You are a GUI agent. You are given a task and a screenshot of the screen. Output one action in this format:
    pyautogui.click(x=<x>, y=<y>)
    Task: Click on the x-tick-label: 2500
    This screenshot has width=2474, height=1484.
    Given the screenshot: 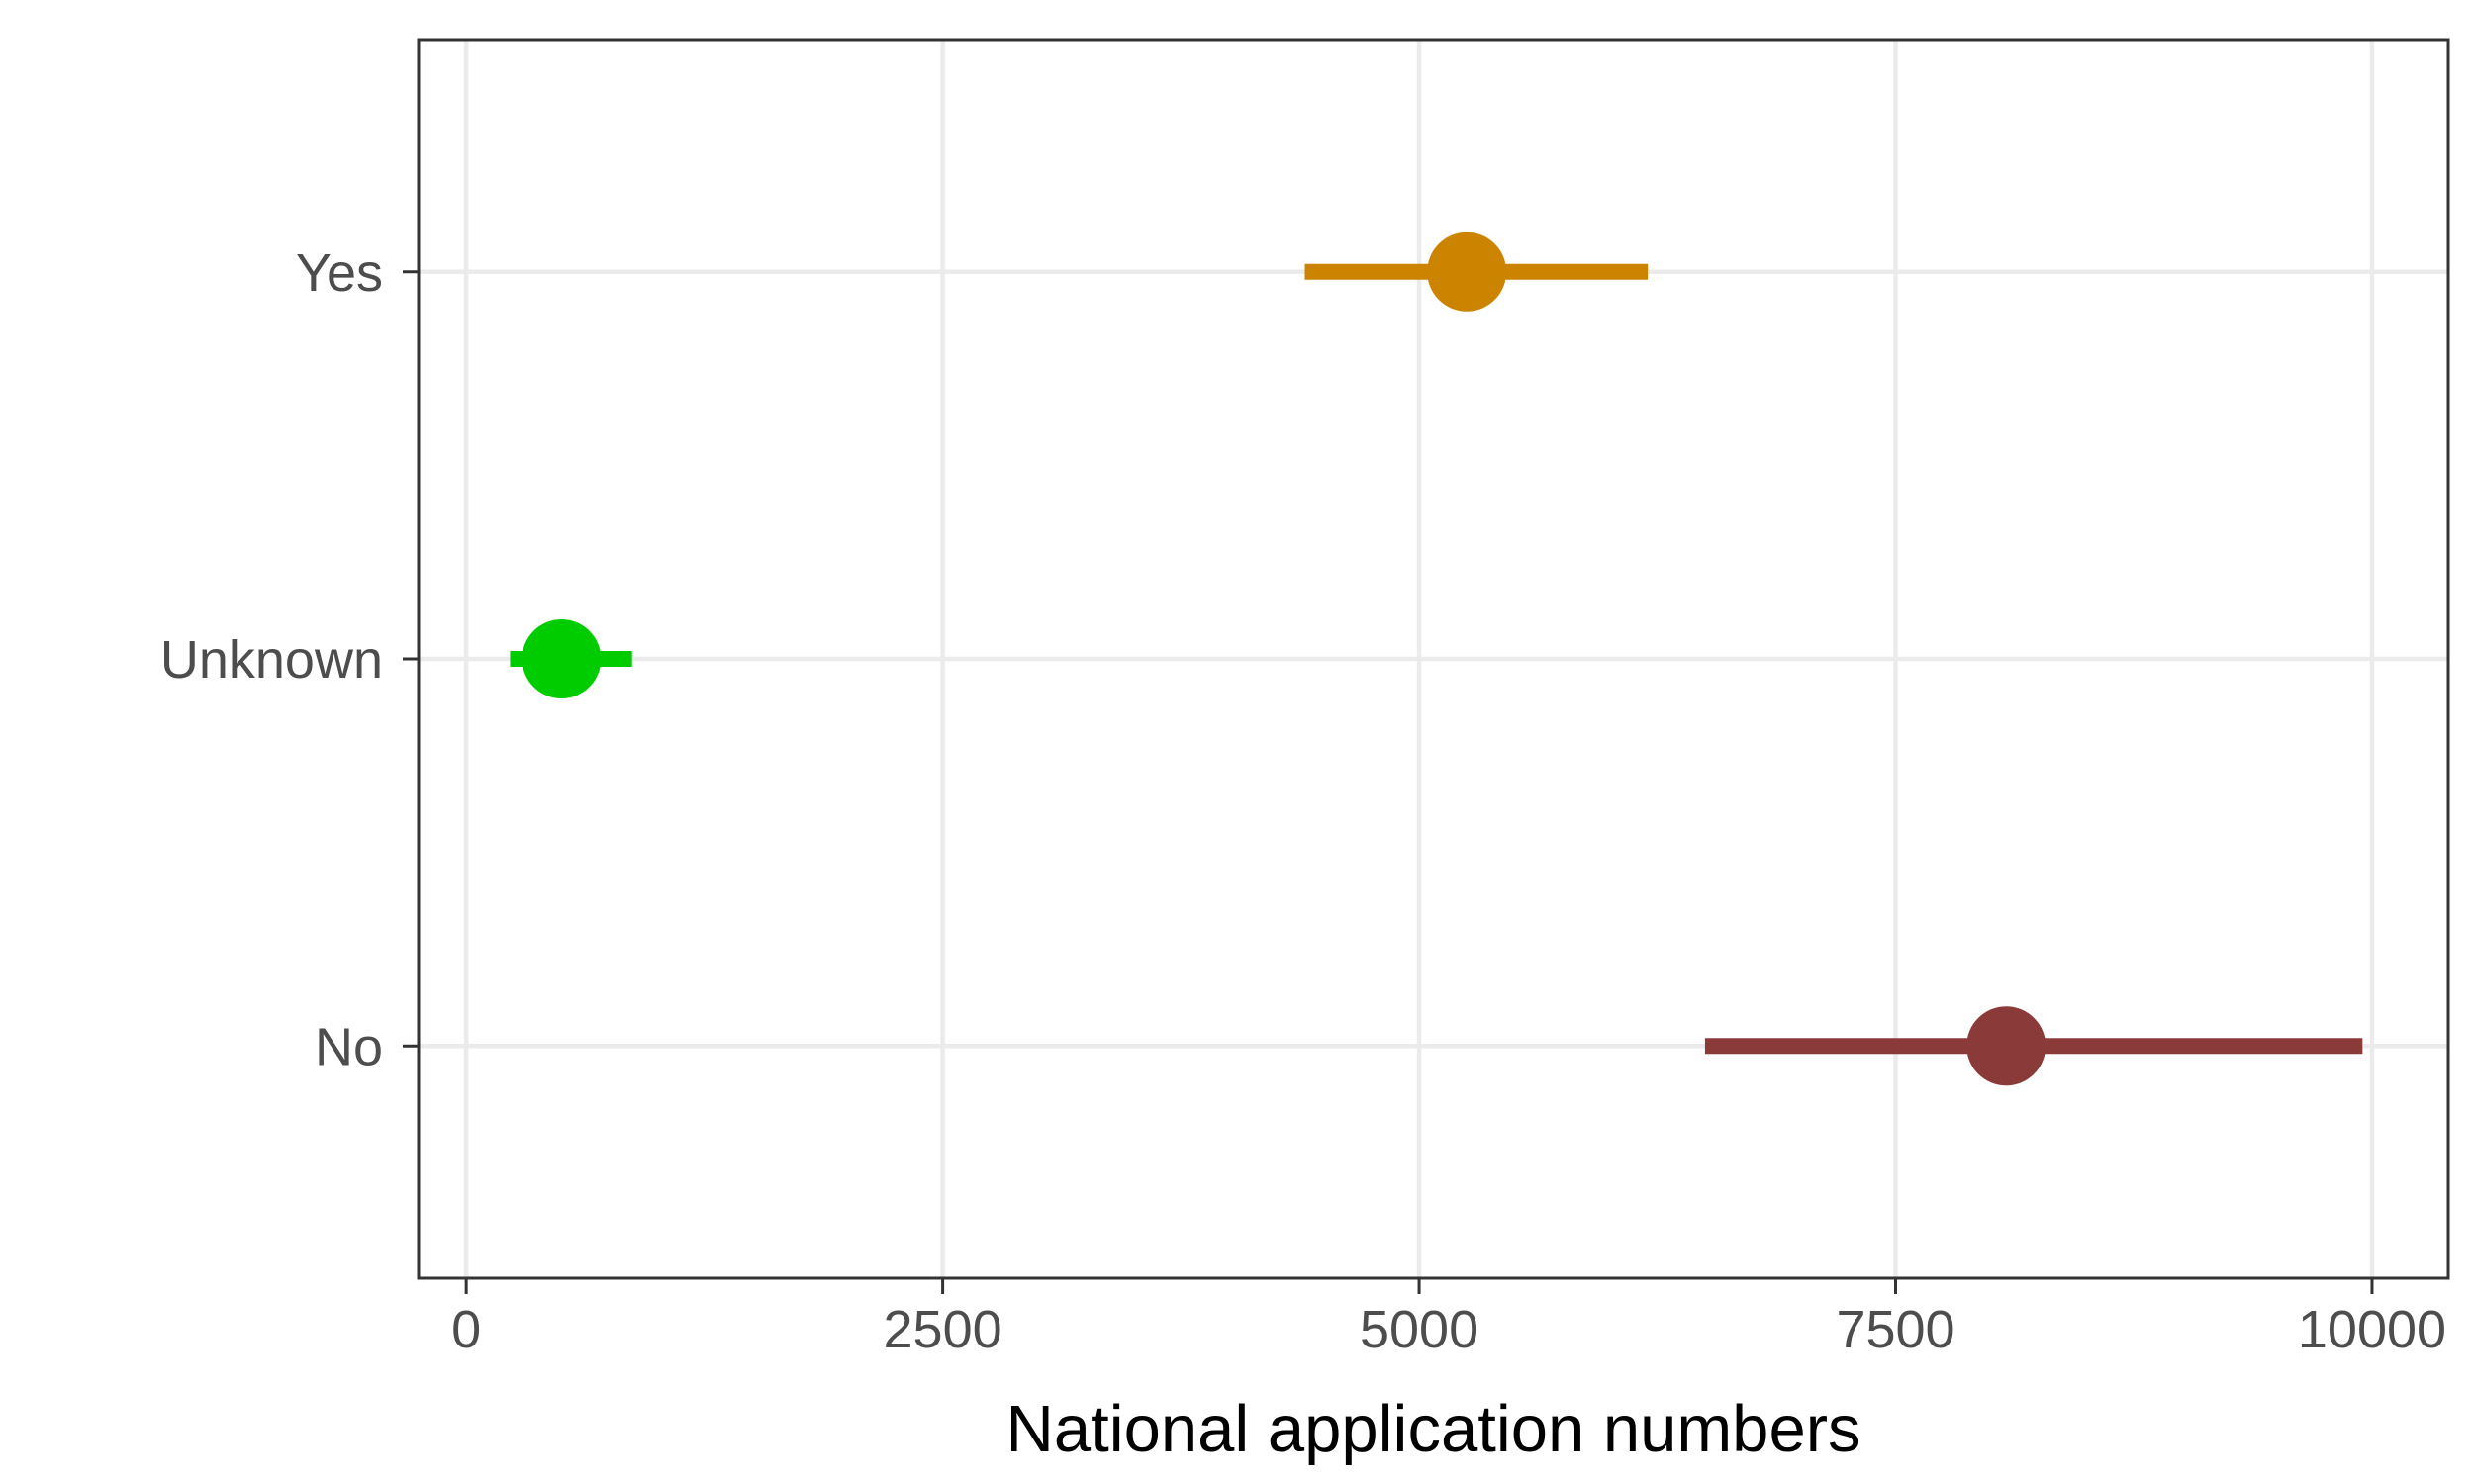 What is the action you would take?
    pyautogui.click(x=943, y=1329)
    